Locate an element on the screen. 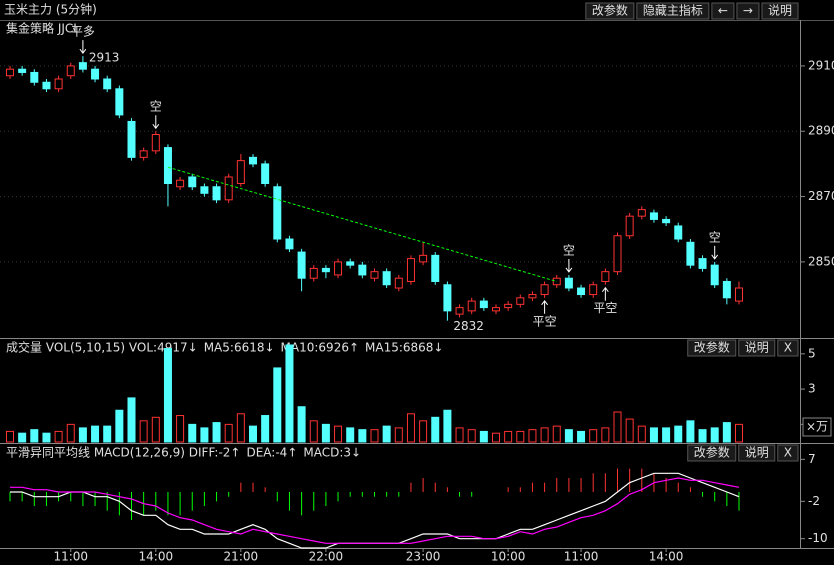 The width and height of the screenshot is (834, 565). max-label: 2913 is located at coordinates (104, 58).